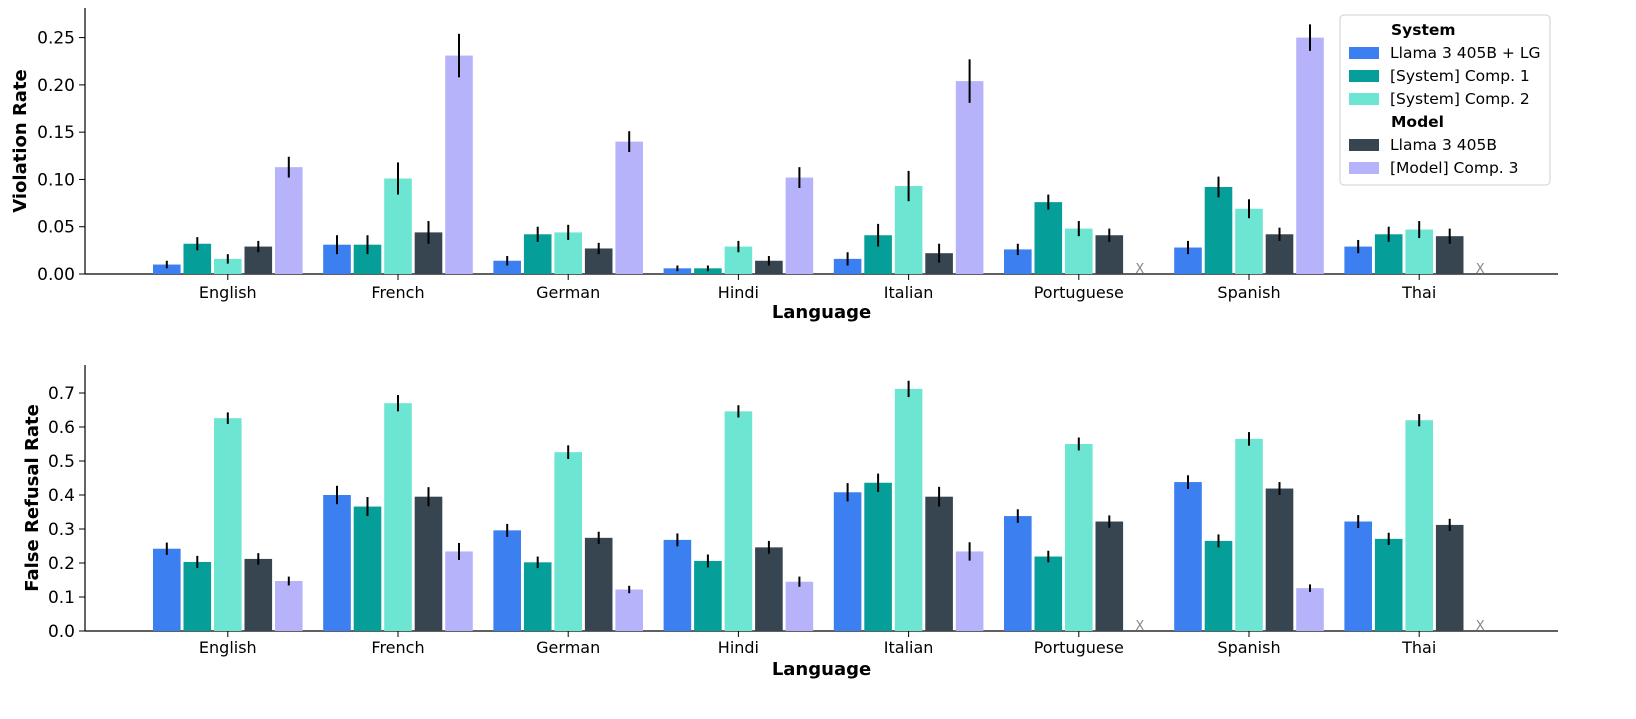  Describe the element at coordinates (1454, 168) in the screenshot. I see `legend-label: [Model] Comp. 3` at that location.